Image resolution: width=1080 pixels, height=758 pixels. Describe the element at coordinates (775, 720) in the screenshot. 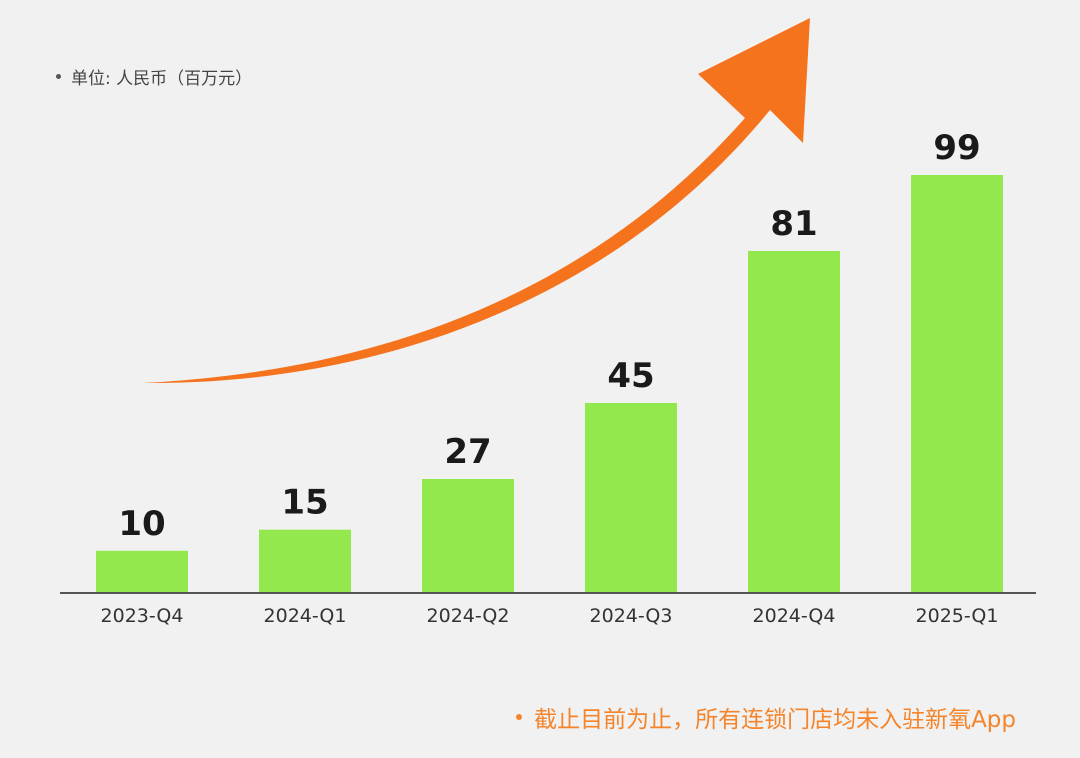

I see `footnote-text: 截止目前为止，所有连锁门店均未入驻新氧App` at that location.